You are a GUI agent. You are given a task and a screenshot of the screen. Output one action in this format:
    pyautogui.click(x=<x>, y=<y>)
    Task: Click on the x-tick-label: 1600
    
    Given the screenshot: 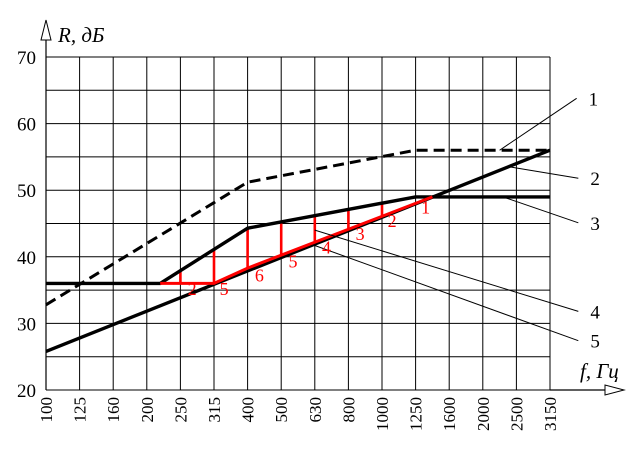 What is the action you would take?
    pyautogui.click(x=449, y=414)
    